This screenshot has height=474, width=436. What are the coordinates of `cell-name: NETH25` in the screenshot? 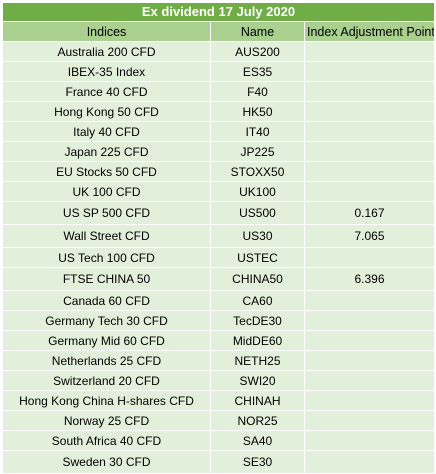 It's located at (257, 360).